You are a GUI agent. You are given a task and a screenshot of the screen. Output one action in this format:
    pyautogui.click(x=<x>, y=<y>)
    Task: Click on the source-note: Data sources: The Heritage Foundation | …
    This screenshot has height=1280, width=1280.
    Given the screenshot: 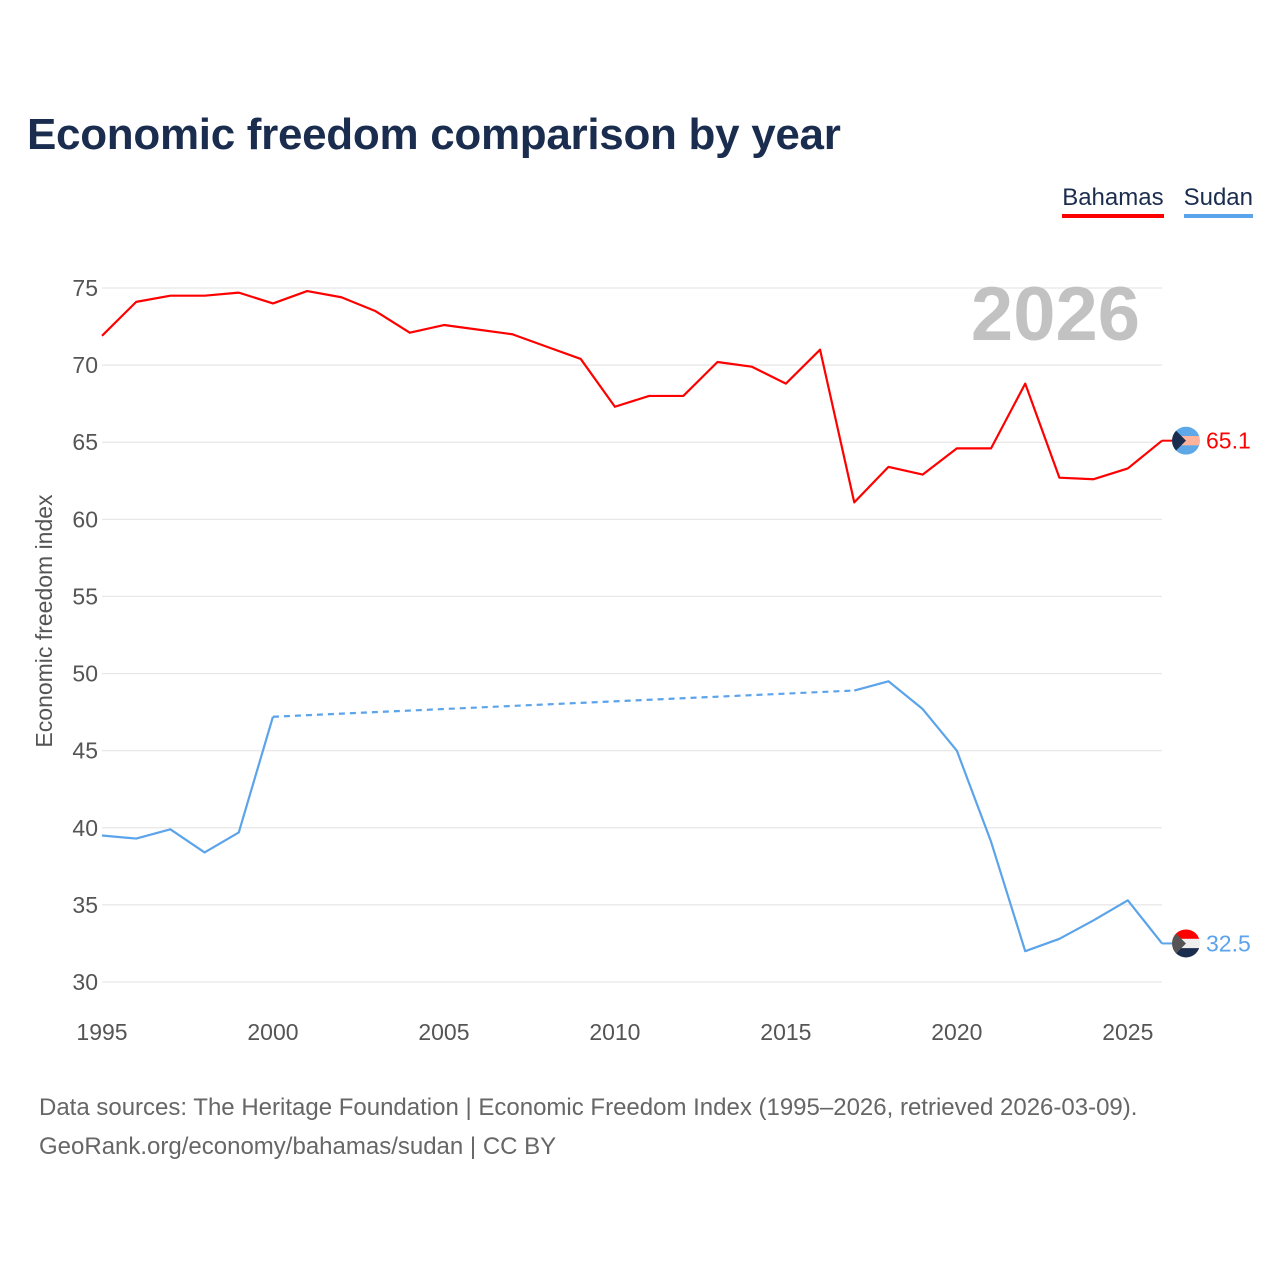 What is the action you would take?
    pyautogui.click(x=588, y=1127)
    